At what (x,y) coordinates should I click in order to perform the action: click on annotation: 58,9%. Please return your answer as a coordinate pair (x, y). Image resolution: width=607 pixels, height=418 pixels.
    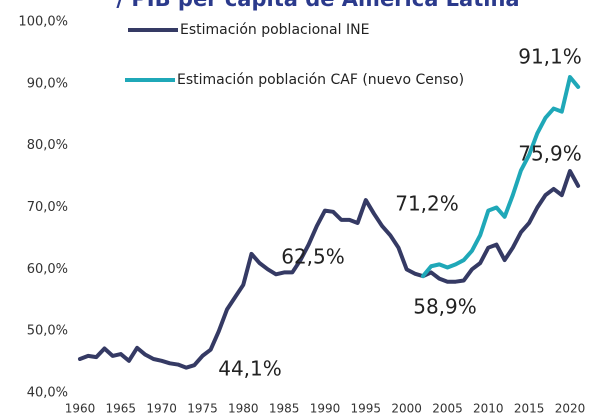
    Looking at the image, I should click on (445, 307).